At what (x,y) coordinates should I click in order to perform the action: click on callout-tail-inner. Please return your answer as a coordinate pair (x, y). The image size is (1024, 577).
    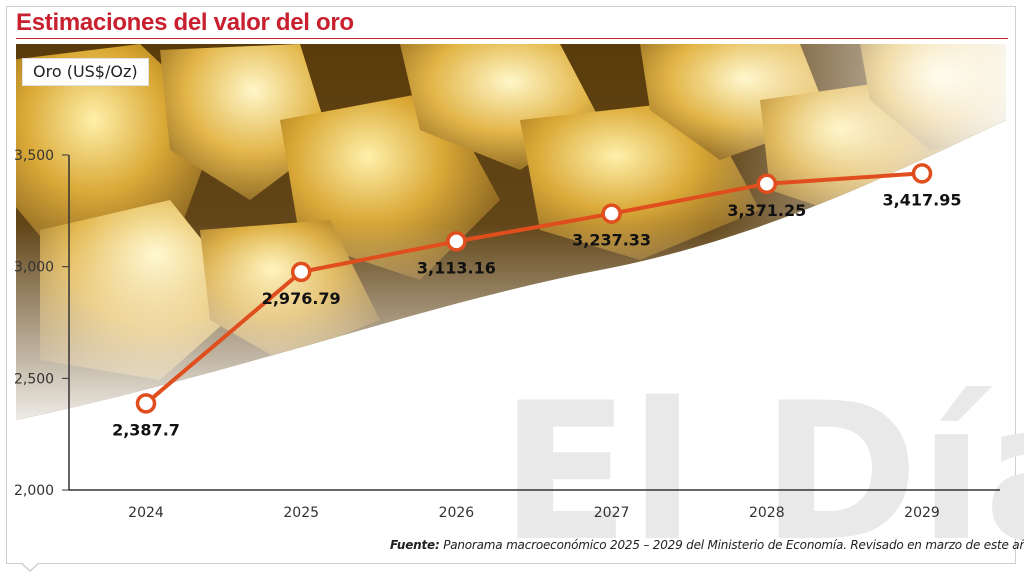
    Looking at the image, I should click on (30, 566).